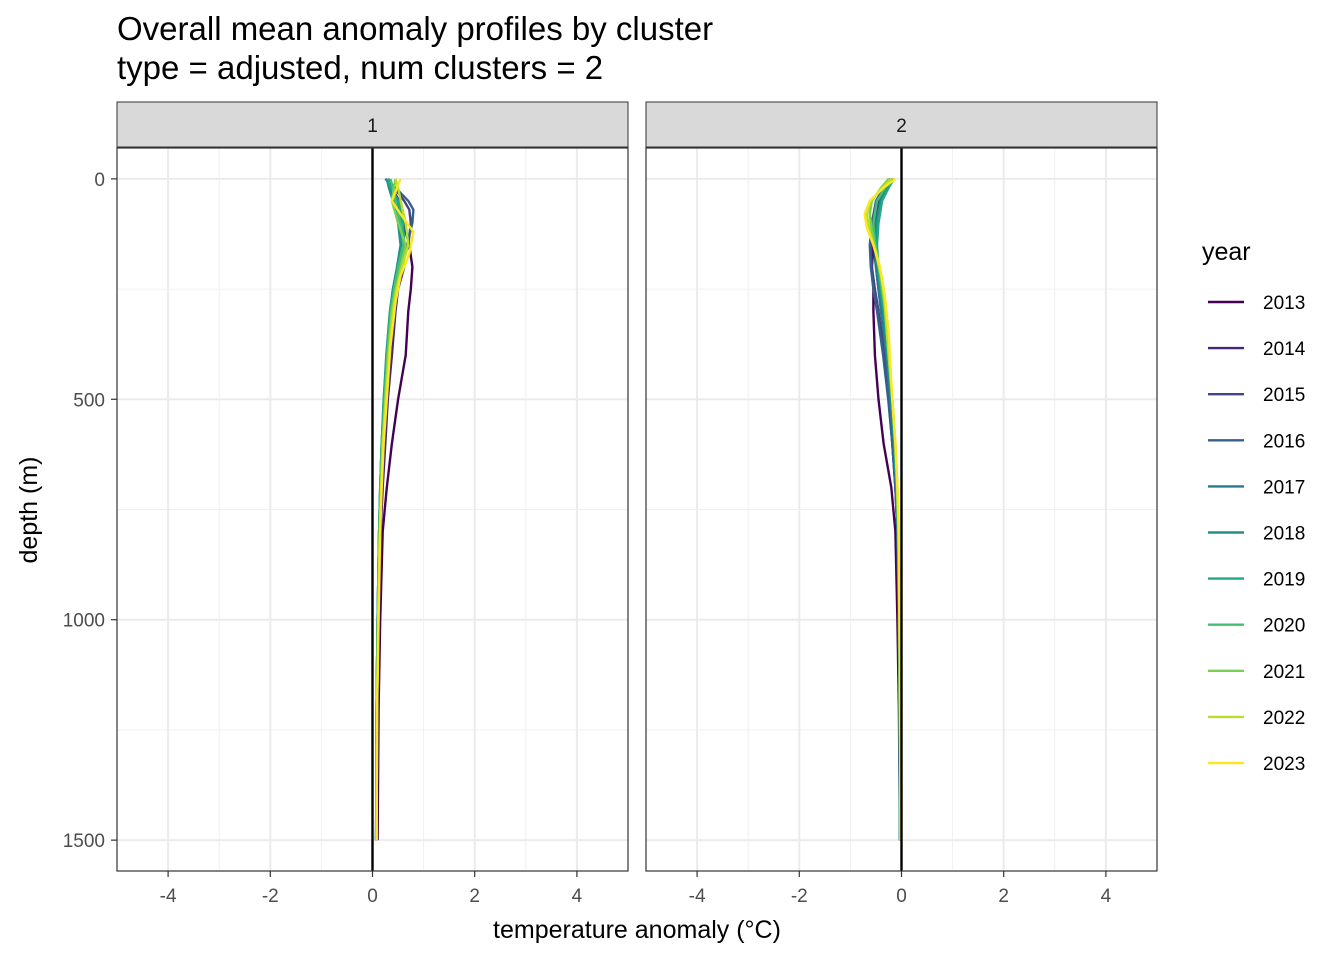 Image resolution: width=1344 pixels, height=960 pixels. Describe the element at coordinates (415, 28) in the screenshot. I see `chart-title: Overall mean anomaly profiles by cluster` at that location.